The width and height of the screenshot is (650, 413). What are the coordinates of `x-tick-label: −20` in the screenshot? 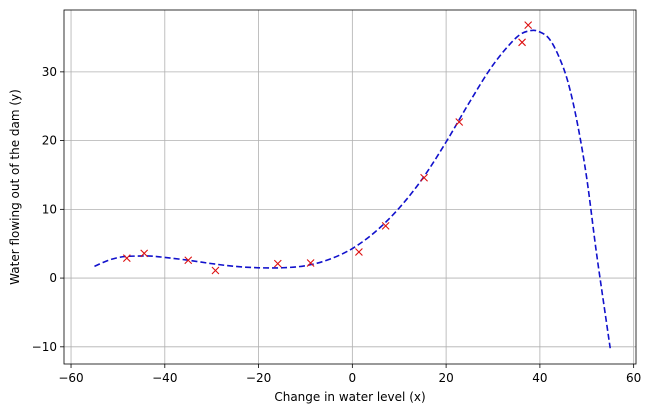 It's located at (258, 378).